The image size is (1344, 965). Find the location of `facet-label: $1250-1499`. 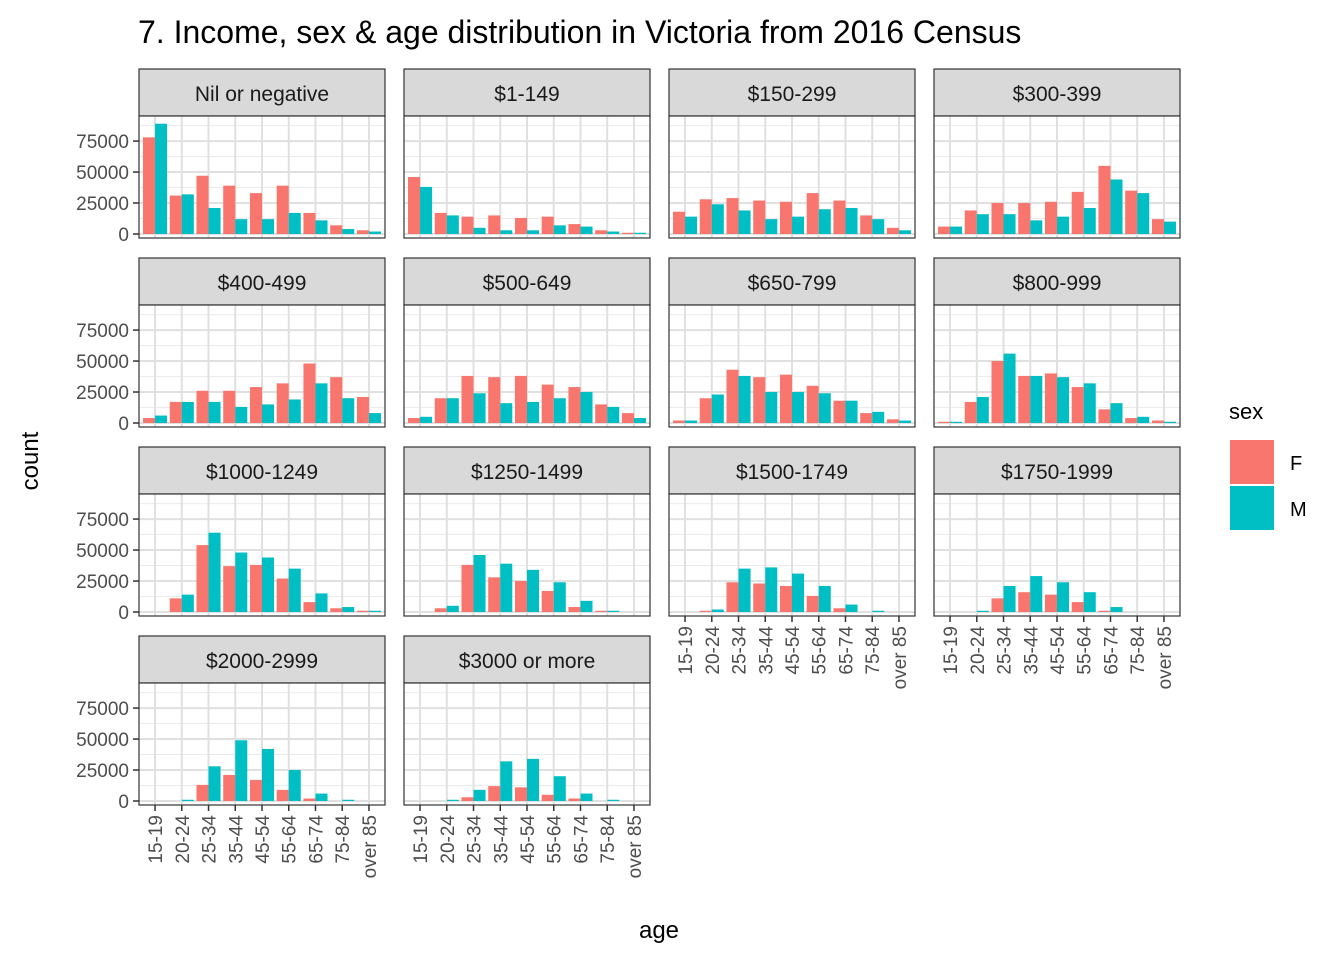

facet-label: $1250-1499 is located at coordinates (527, 472).